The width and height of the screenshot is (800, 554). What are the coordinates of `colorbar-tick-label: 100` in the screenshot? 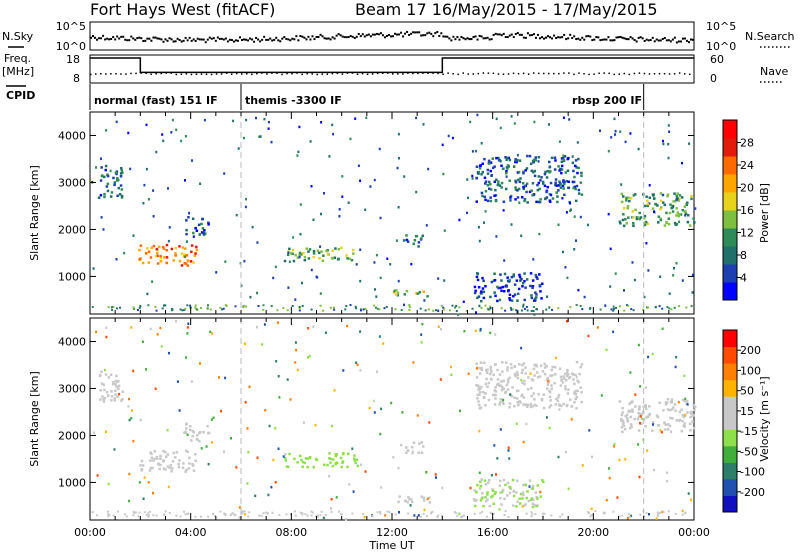 It's located at (750, 370).